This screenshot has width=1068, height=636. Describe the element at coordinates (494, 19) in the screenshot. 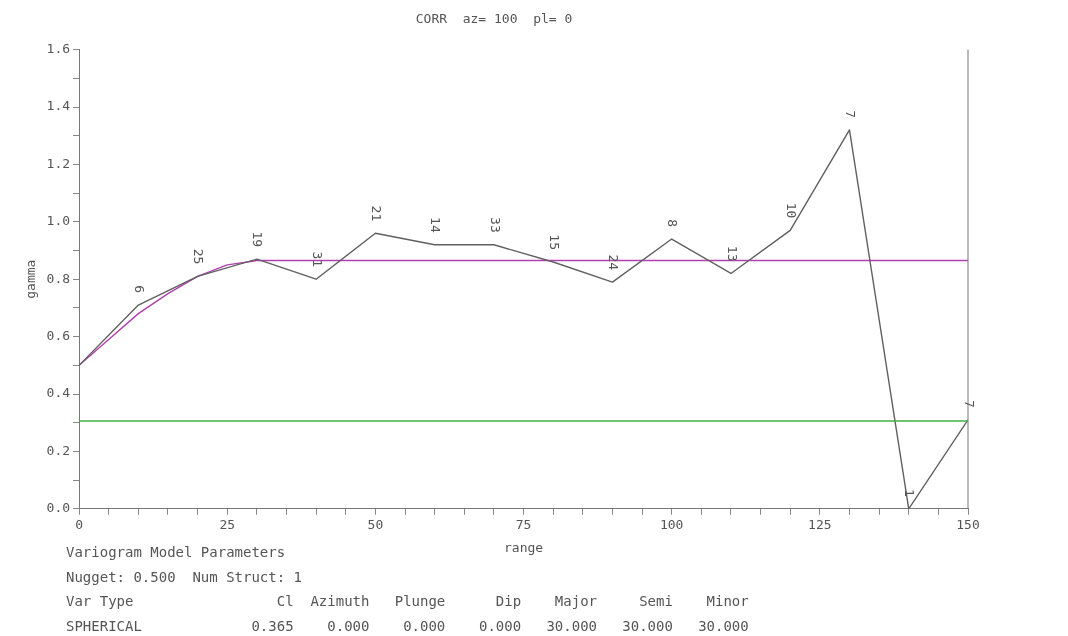

I see `chart-title: CORR az= 100 pl= 0` at that location.